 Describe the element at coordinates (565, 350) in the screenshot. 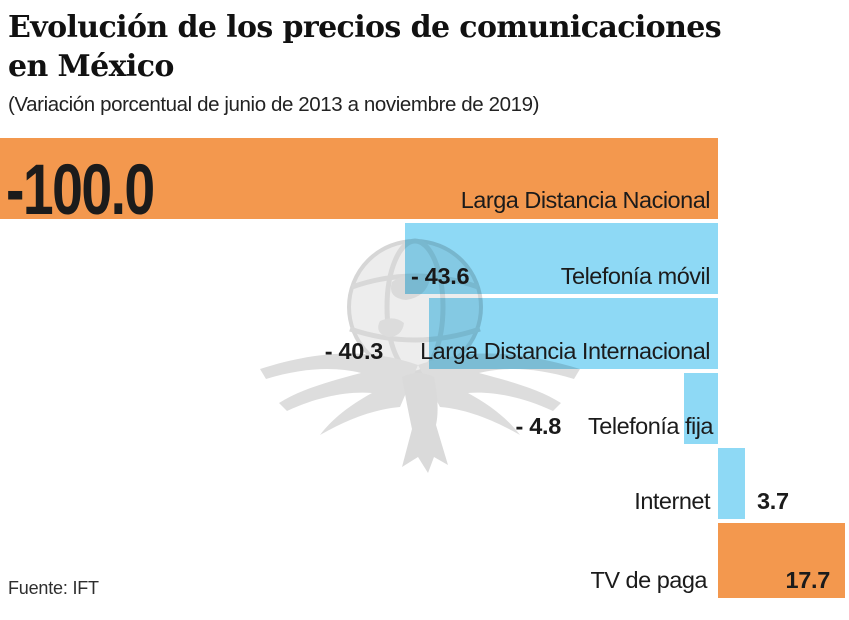

I see `category-label: Larga Distancia Internacional` at that location.